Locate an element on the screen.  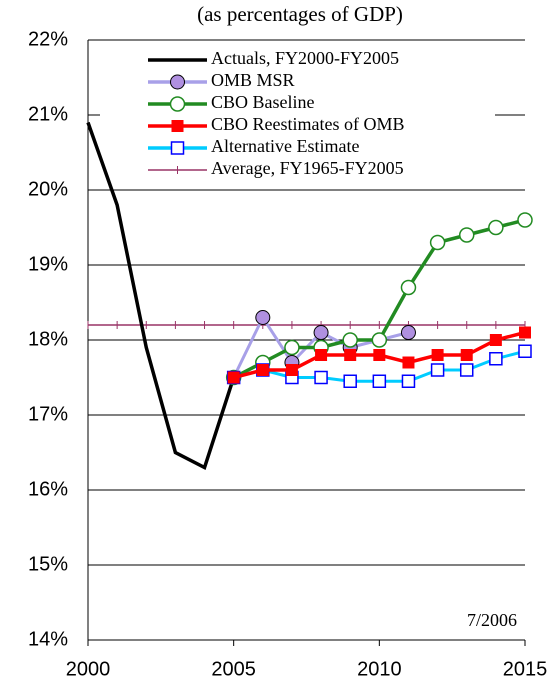
x-tick-label: 2015 is located at coordinates (525, 669).